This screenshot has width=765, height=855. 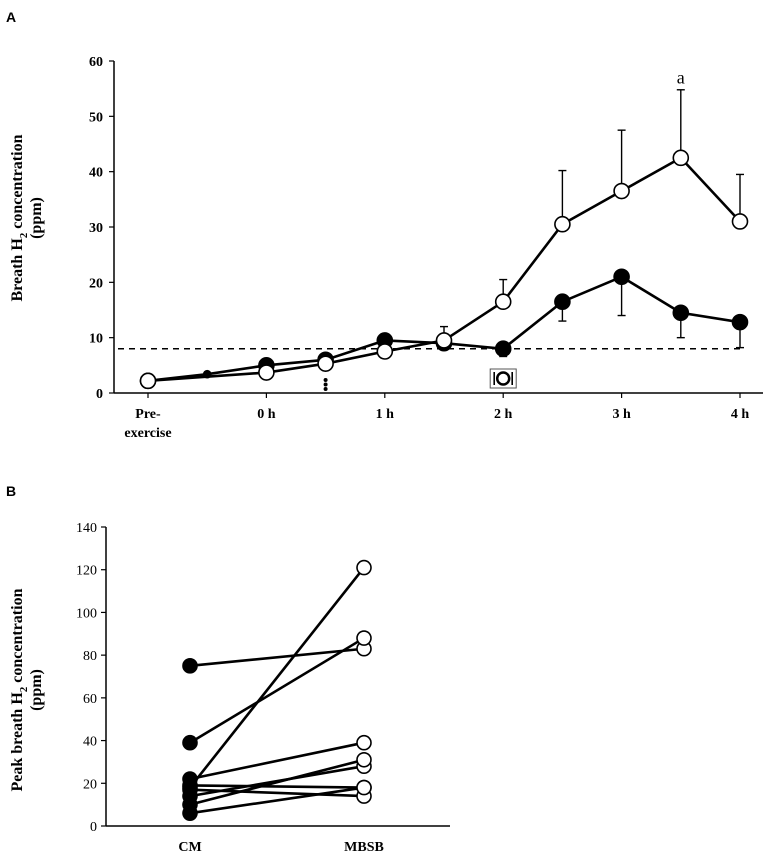 I want to click on x-tick-label: 1 h, so click(x=385, y=414).